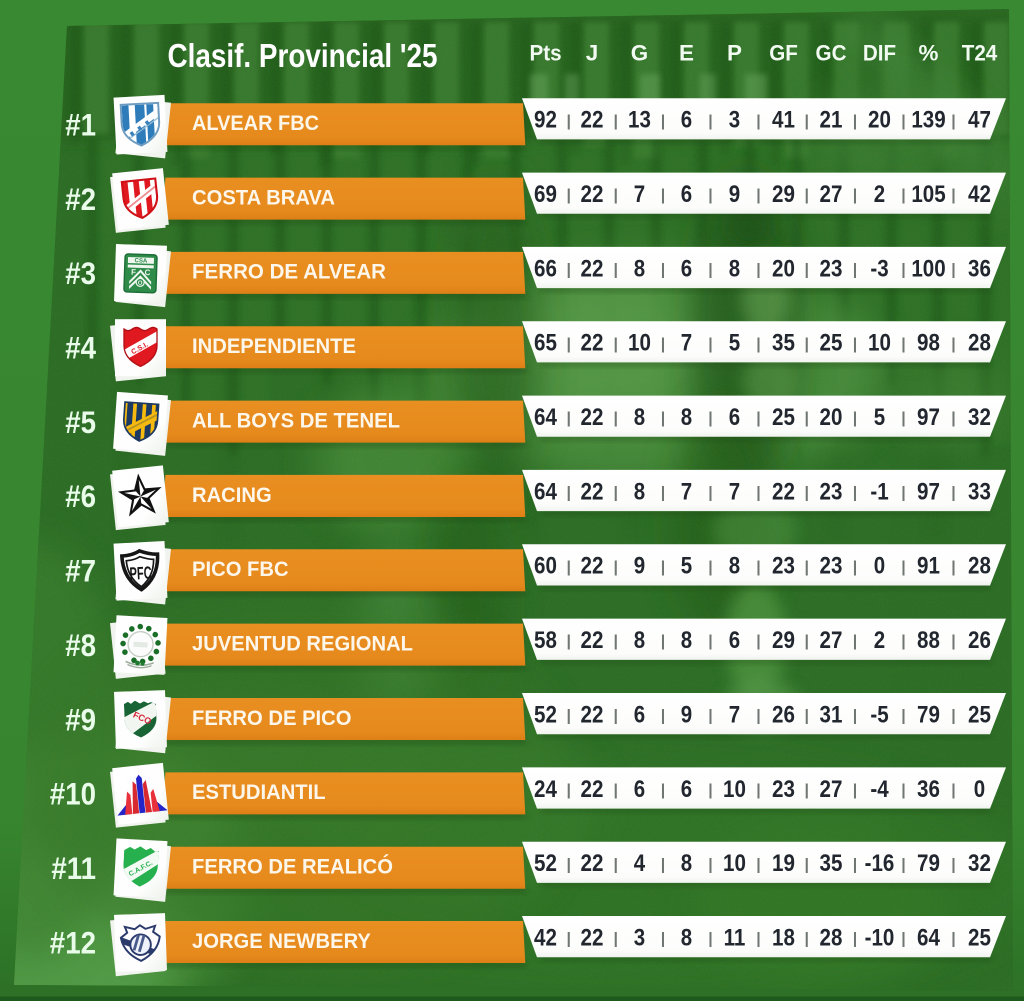  I want to click on svg-text: 13, so click(639, 120).